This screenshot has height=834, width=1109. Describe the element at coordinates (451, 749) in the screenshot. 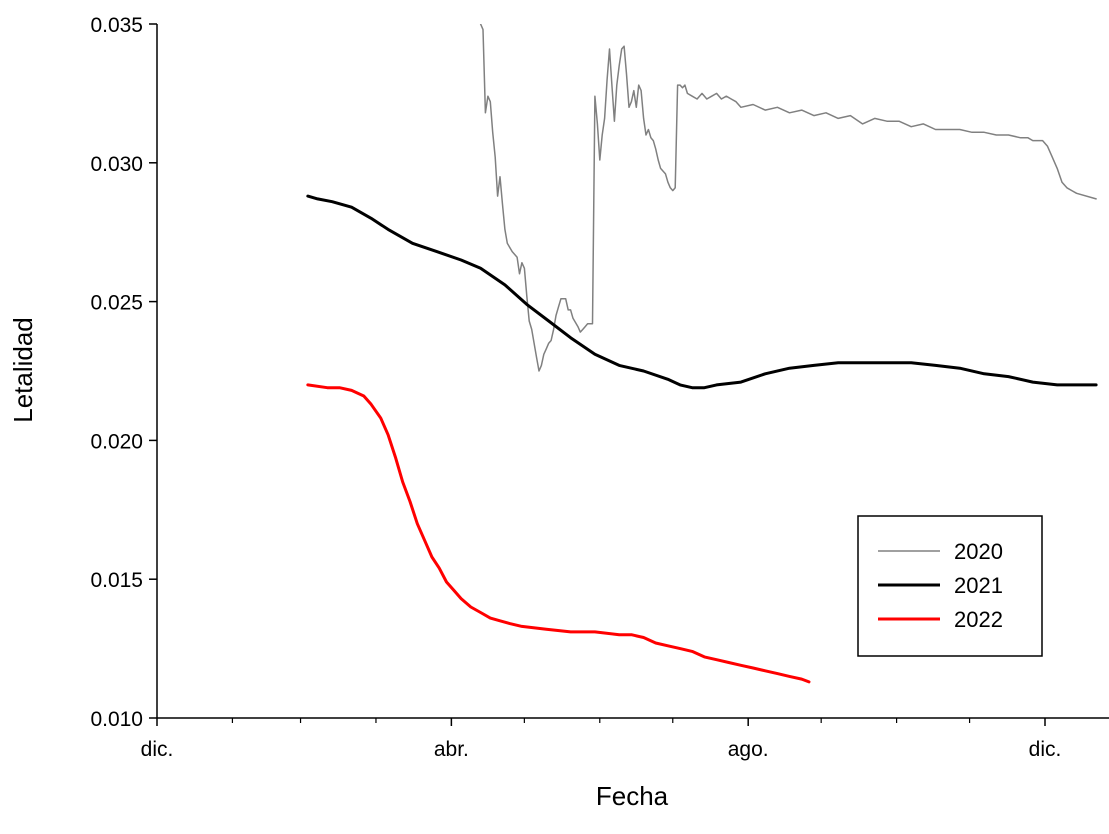

I see `x-tick-label: abr.` at that location.